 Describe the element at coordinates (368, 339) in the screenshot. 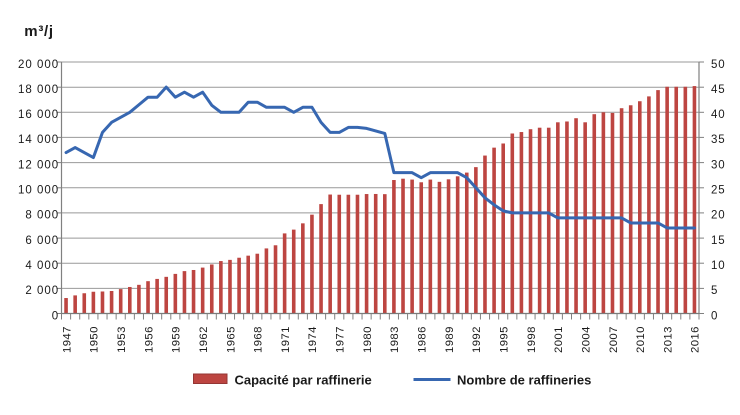

I see `svg-text: 1980` at that location.